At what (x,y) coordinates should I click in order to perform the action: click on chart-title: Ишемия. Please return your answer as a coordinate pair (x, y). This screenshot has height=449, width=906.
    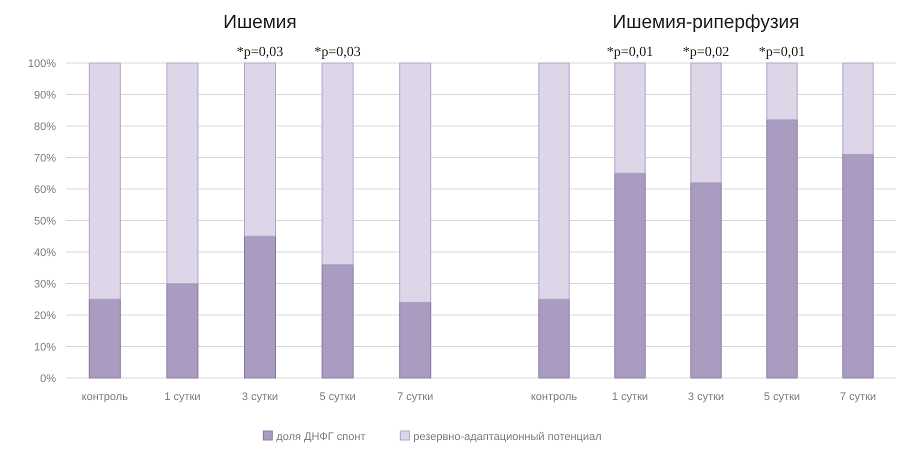
    Looking at the image, I should click on (260, 22).